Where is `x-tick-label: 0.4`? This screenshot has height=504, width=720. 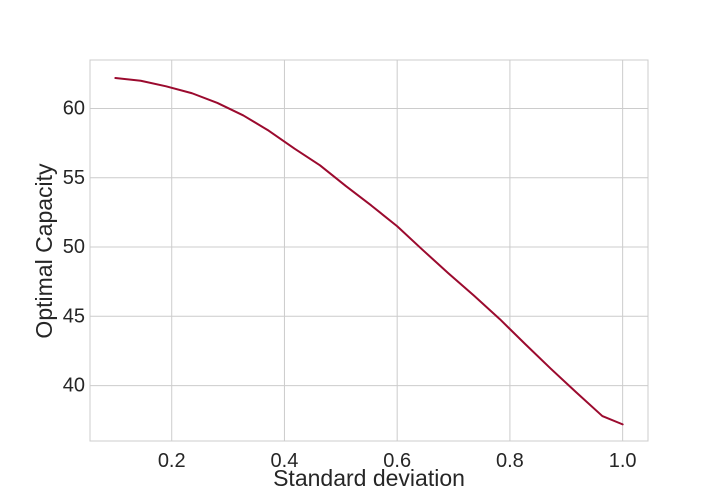
x-tick-label: 0.4 is located at coordinates (285, 461).